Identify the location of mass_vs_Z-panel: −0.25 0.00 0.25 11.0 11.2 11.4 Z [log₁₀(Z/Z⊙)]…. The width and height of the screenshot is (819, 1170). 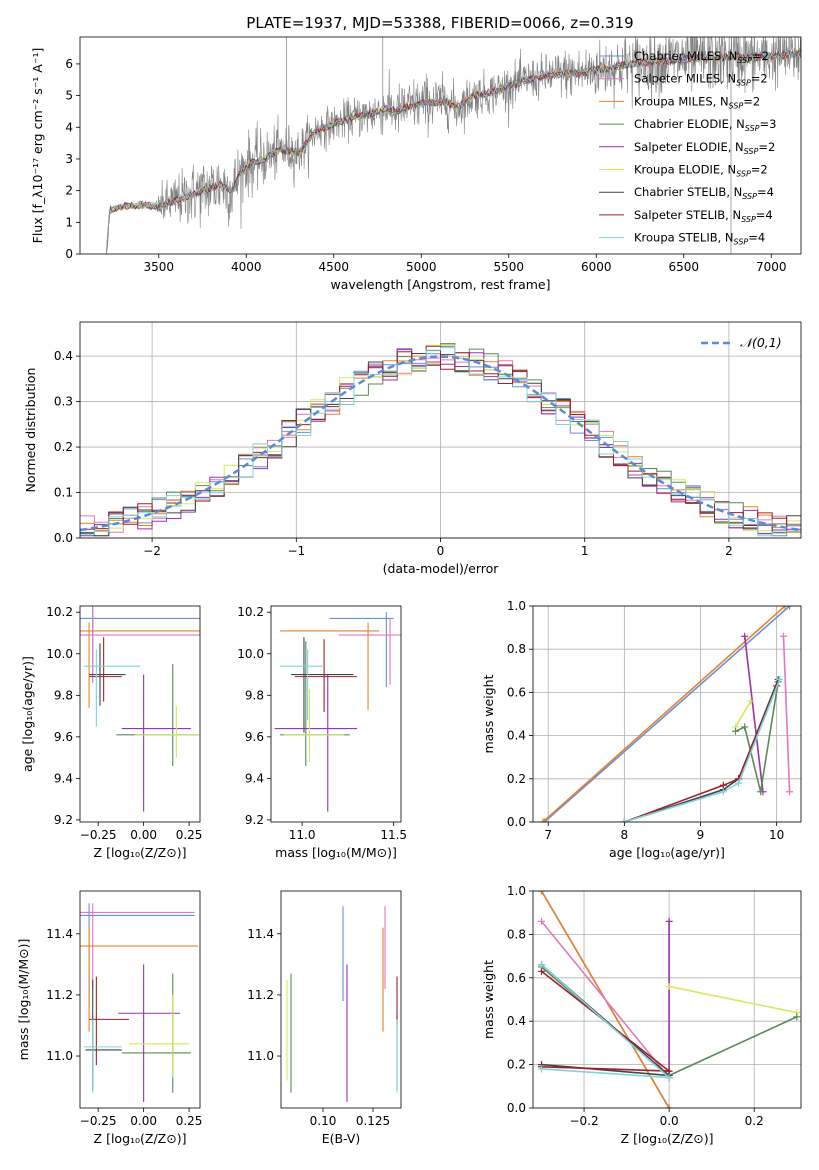
(109, 1018).